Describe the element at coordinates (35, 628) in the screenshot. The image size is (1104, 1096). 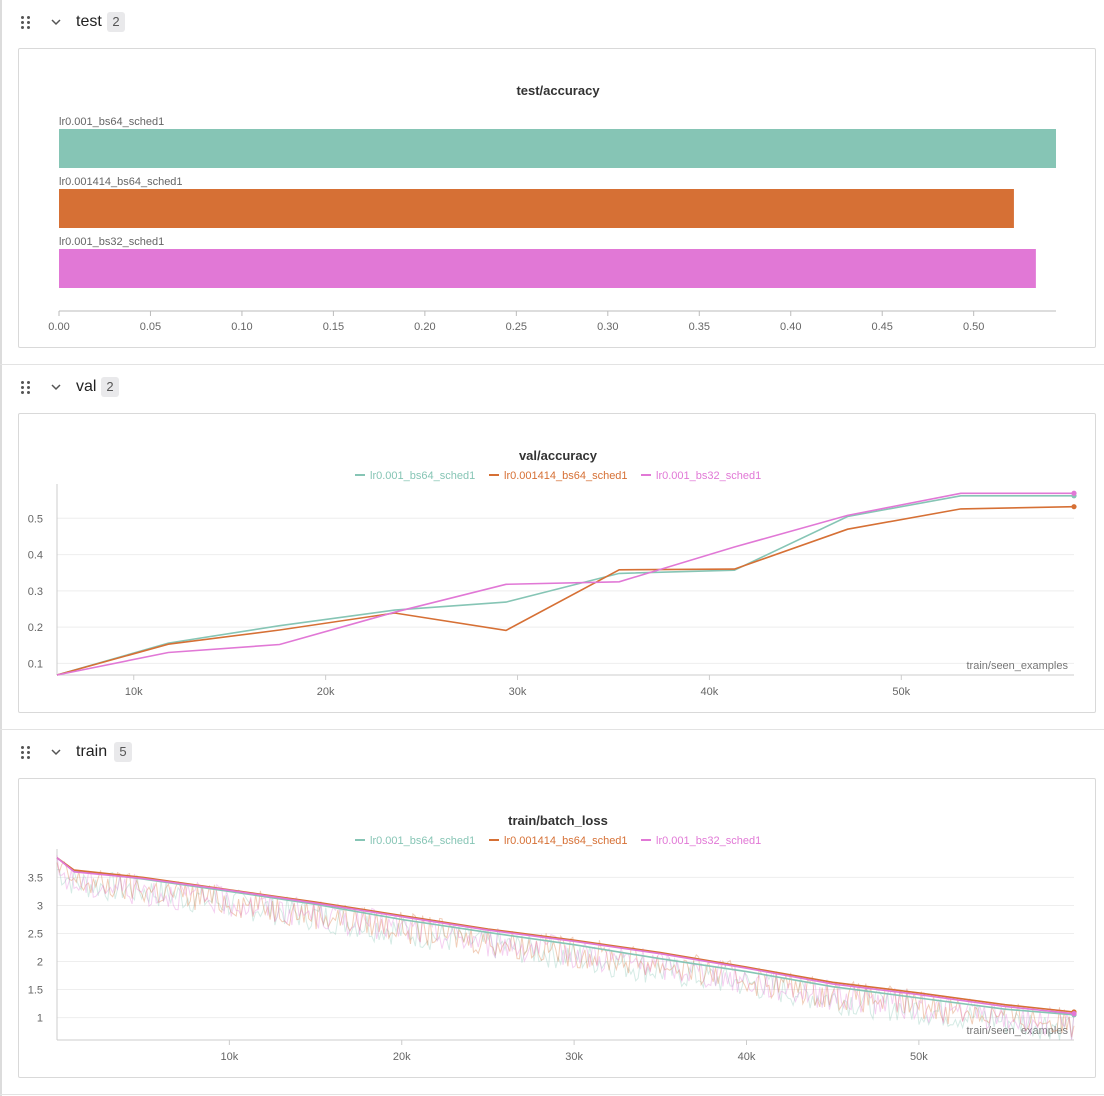
I see `y-tick-label: 0.2` at that location.